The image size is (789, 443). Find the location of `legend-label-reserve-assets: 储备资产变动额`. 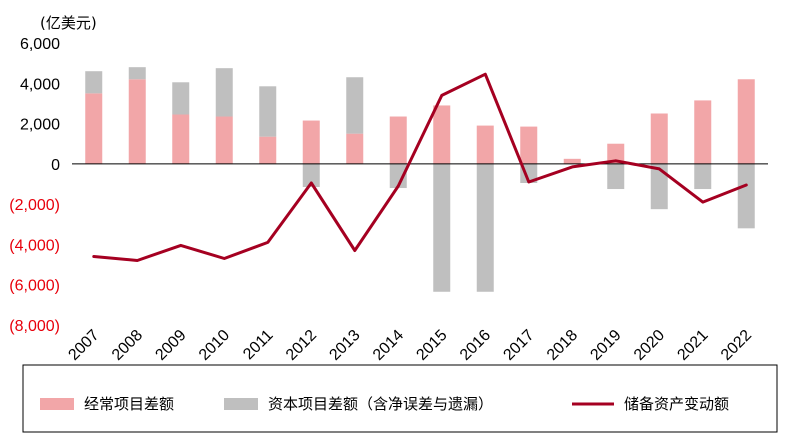

legend-label-reserve-assets: 储备资产变动额 is located at coordinates (676, 404).